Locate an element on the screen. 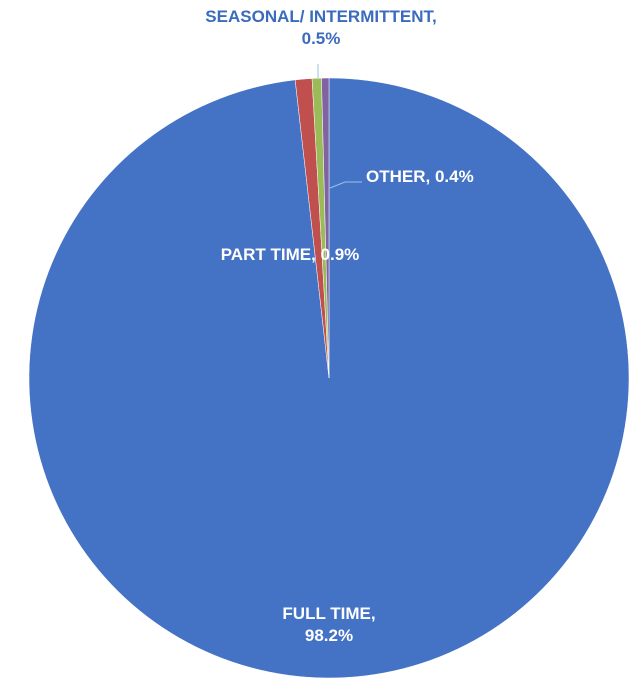  pie-slice is located at coordinates (325, 228).